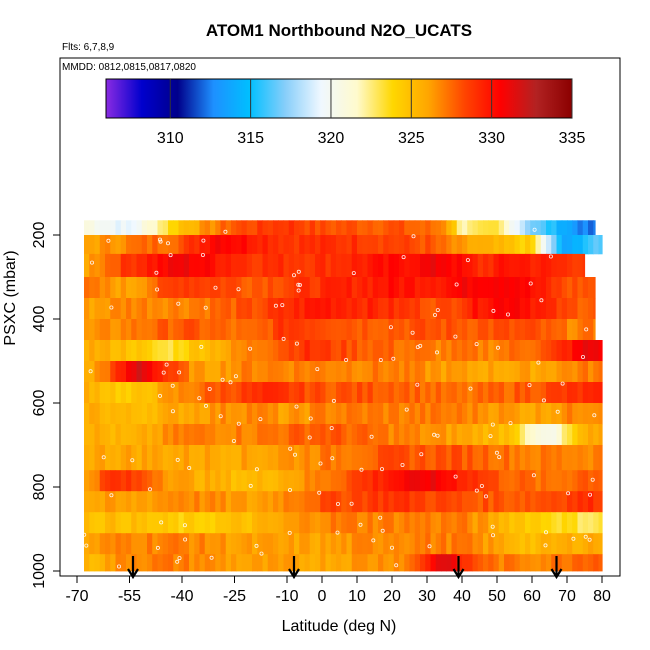 The height and width of the screenshot is (650, 650). Describe the element at coordinates (343, 458) in the screenshot. I see `heatmap-band` at that location.